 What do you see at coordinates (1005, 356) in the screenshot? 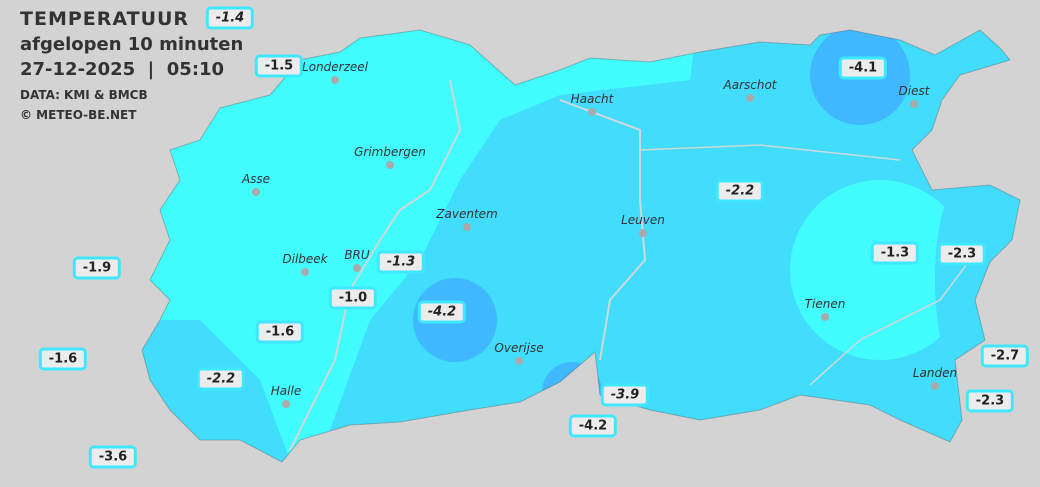
I see `temperature-reading: -2.7` at bounding box center [1005, 356].